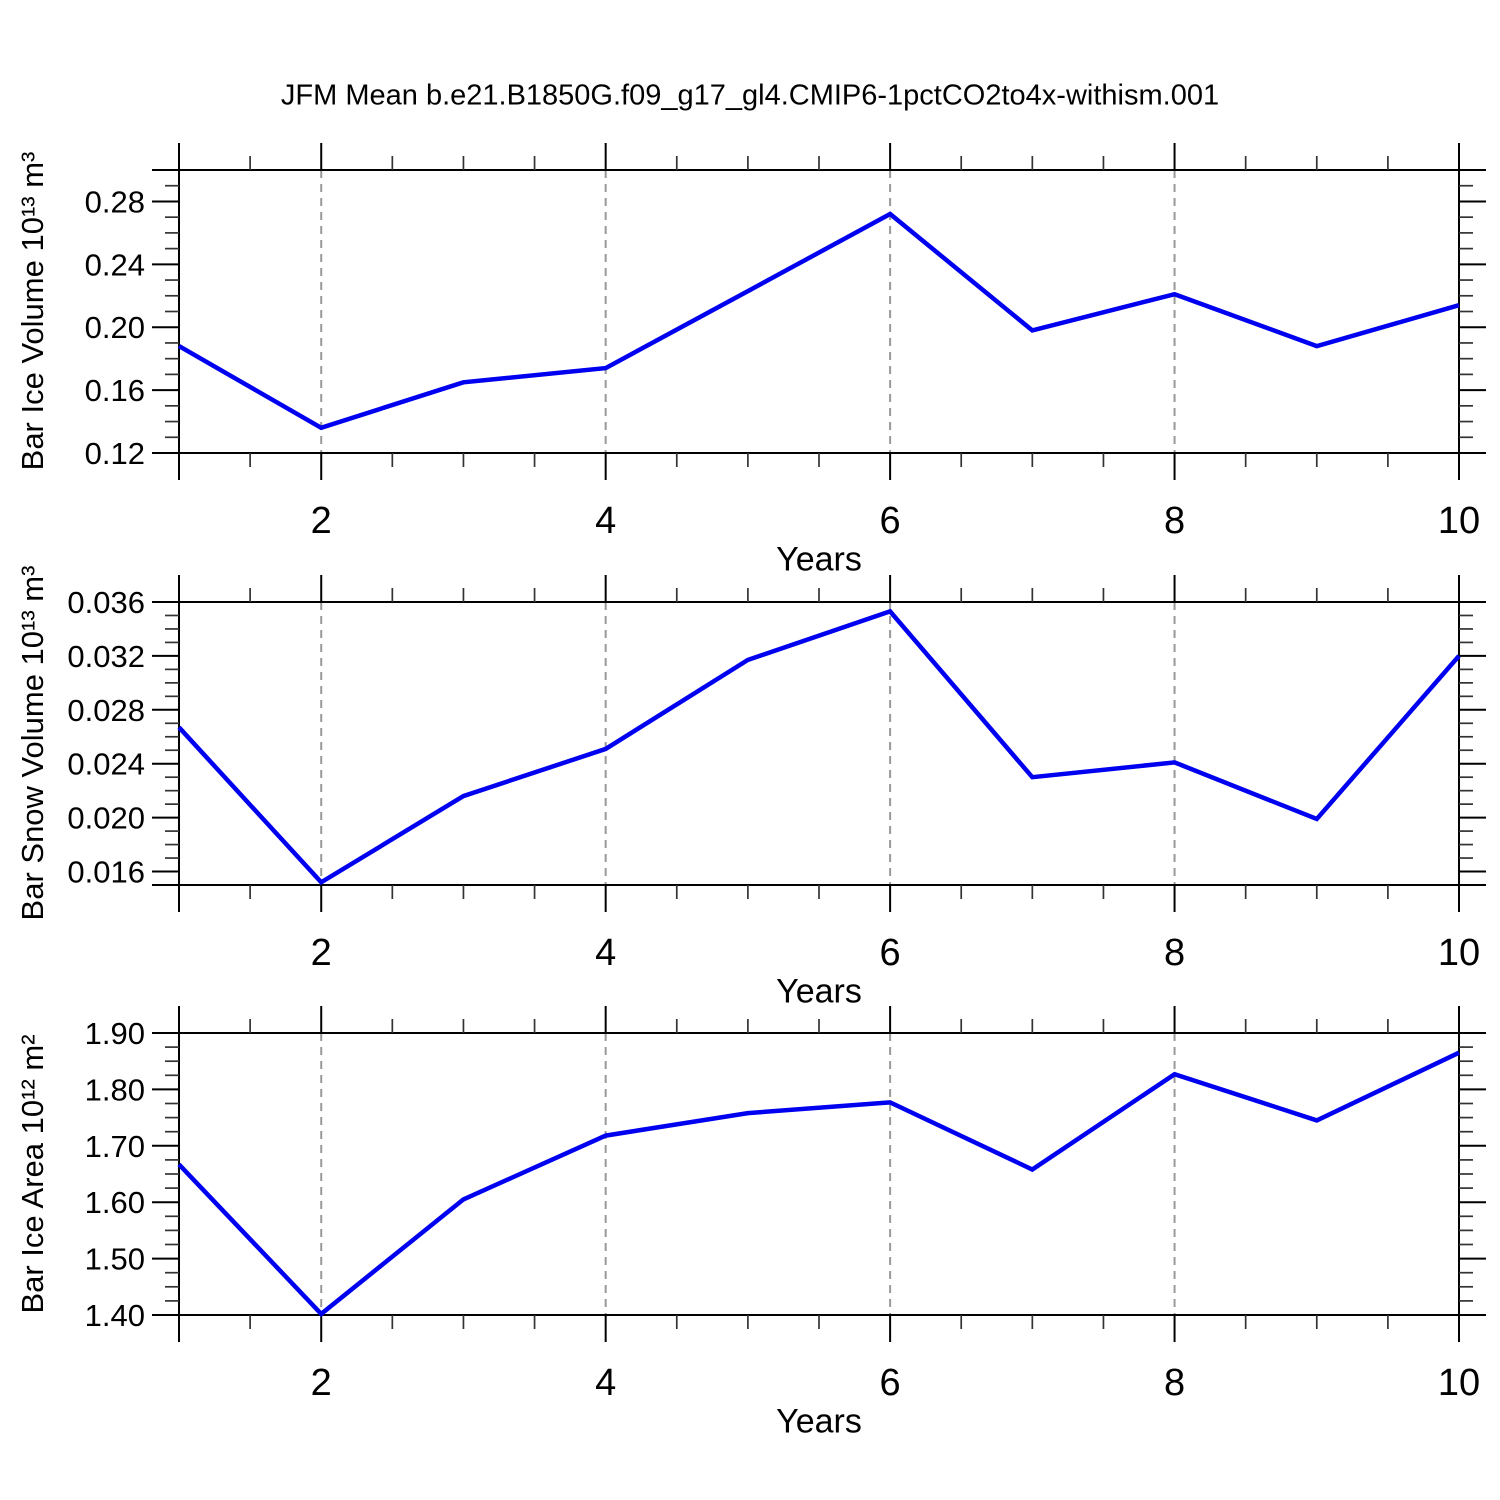 The height and width of the screenshot is (1500, 1500). What do you see at coordinates (819, 991) in the screenshot?
I see `x-axis-label-years-panel2: Years` at bounding box center [819, 991].